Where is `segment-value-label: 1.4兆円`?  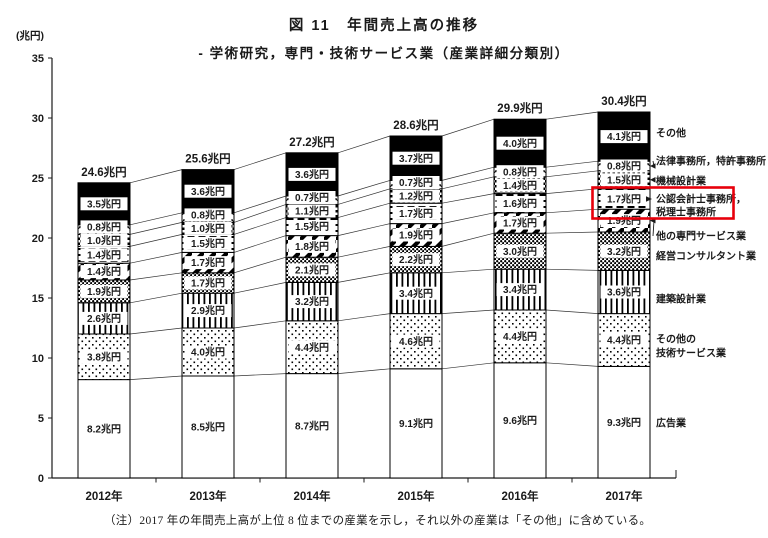 segment-value-label: 1.4兆円 is located at coordinates (520, 185).